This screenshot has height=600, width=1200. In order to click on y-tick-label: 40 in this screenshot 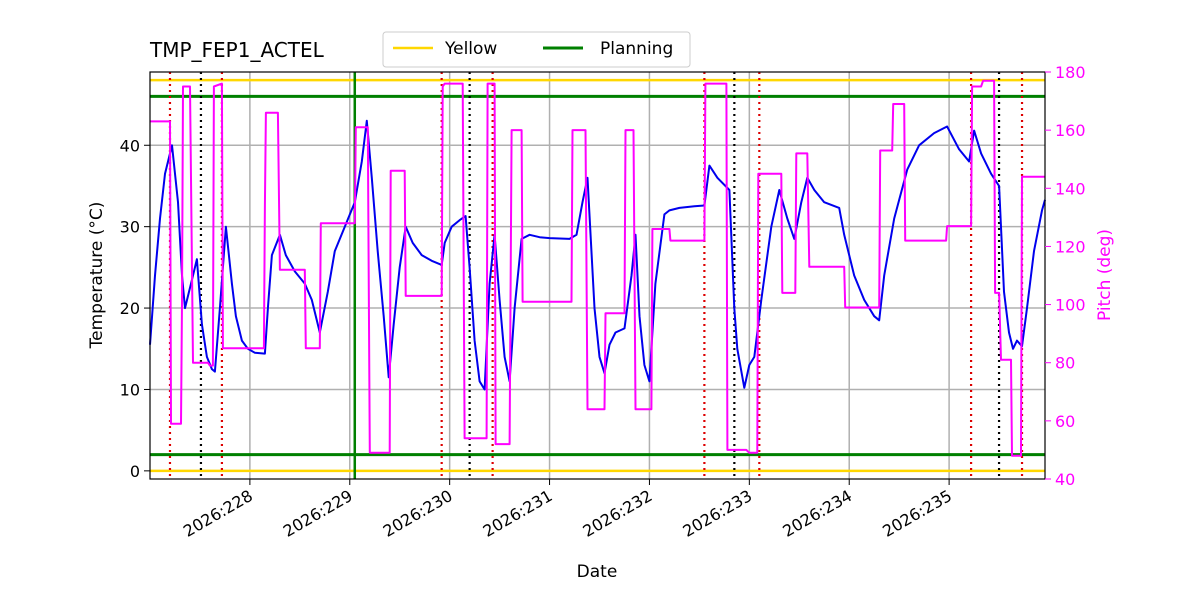, I will do `click(130, 145)`.